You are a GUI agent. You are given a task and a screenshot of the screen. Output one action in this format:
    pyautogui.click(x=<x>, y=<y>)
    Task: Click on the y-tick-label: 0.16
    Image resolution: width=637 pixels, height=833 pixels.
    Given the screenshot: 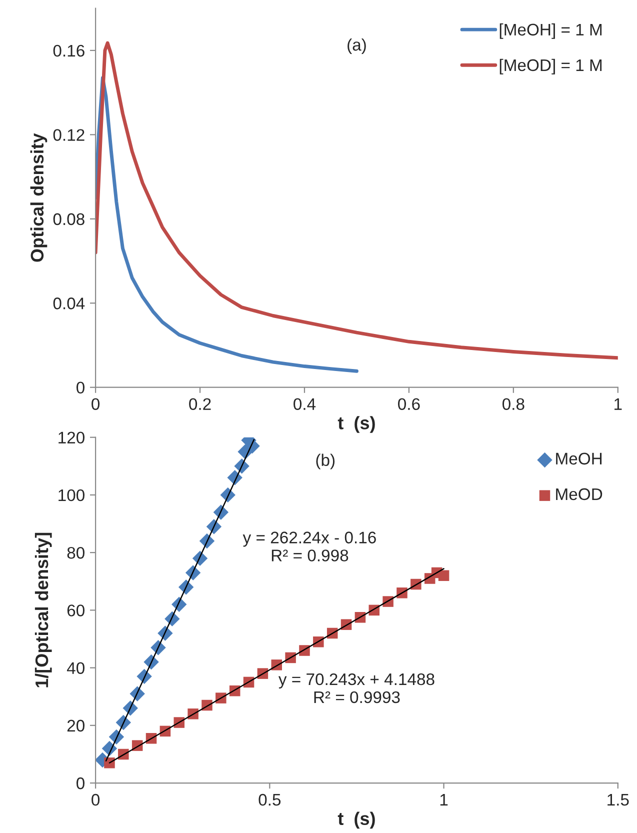 What is the action you would take?
    pyautogui.click(x=68, y=50)
    